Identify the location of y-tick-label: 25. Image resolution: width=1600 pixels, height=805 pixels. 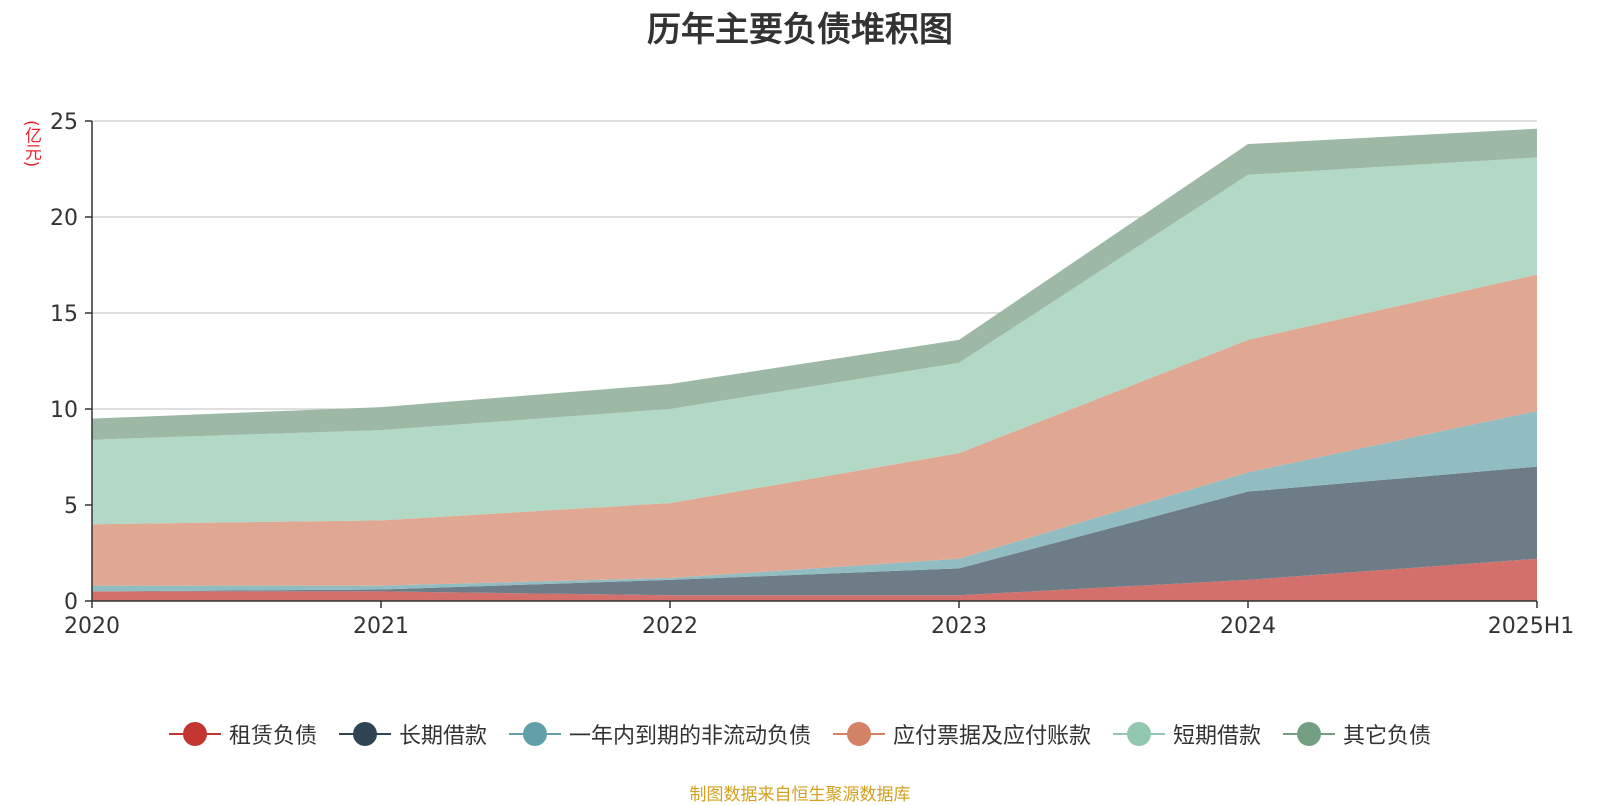
(64, 122).